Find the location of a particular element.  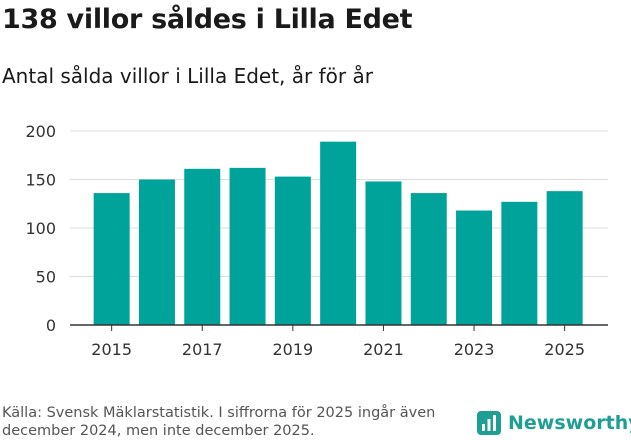

bar-2023 is located at coordinates (474, 267).